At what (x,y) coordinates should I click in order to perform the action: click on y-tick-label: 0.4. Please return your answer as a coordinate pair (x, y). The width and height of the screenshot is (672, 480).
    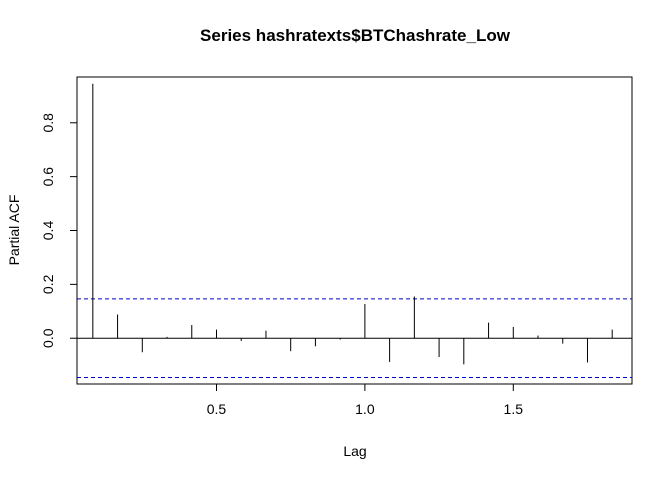
    Looking at the image, I should click on (48, 231).